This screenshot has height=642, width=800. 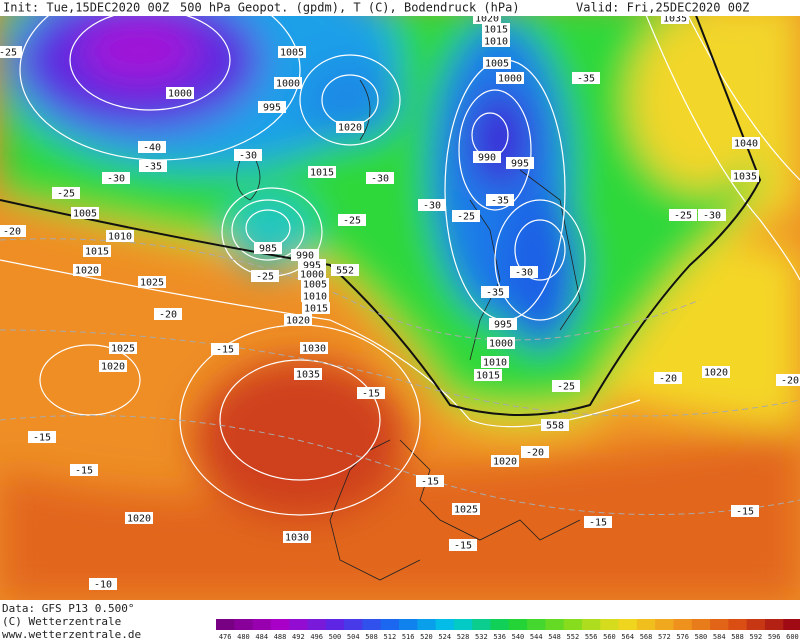 I want to click on pressure-label: 1025, so click(x=152, y=283).